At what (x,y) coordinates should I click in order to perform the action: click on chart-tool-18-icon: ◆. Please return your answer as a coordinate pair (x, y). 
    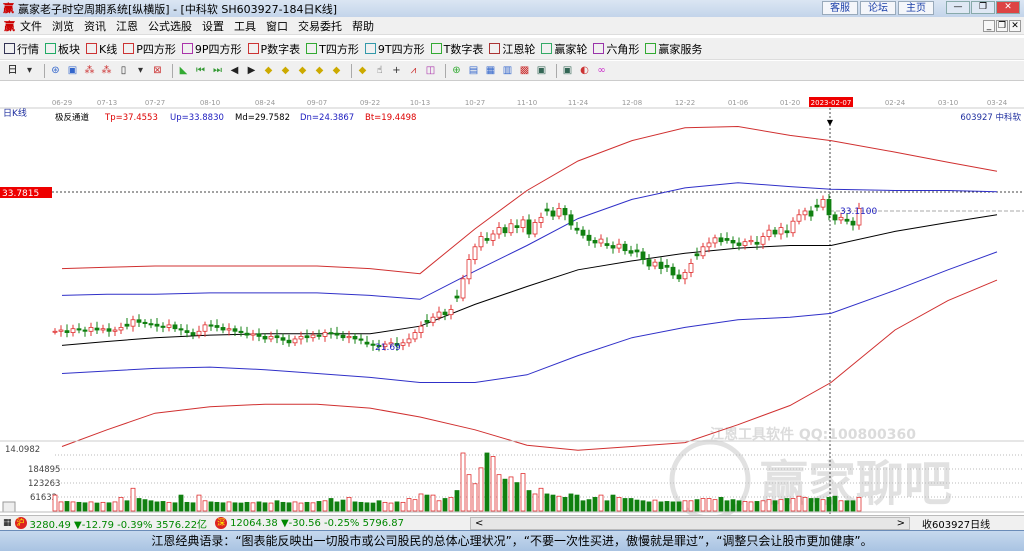
    Looking at the image, I should click on (362, 70).